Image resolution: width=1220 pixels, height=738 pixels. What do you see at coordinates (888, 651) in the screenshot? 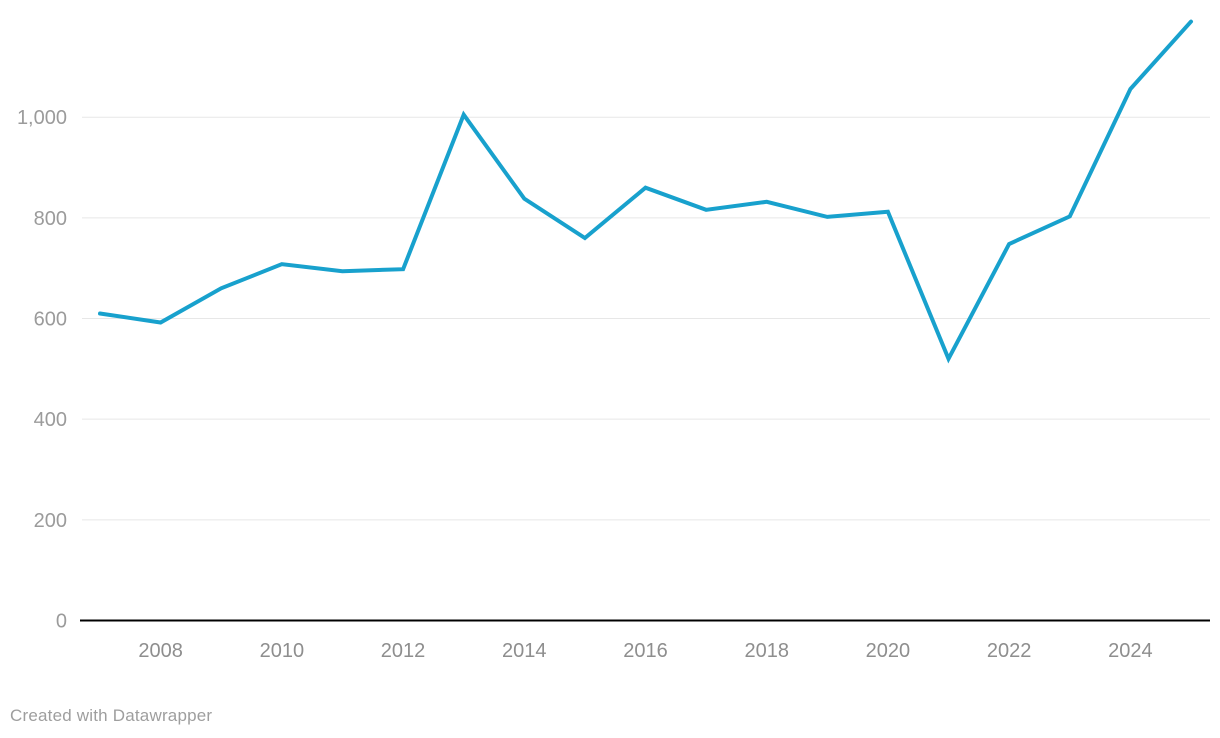
I see `x-tick-label: 2020` at bounding box center [888, 651].